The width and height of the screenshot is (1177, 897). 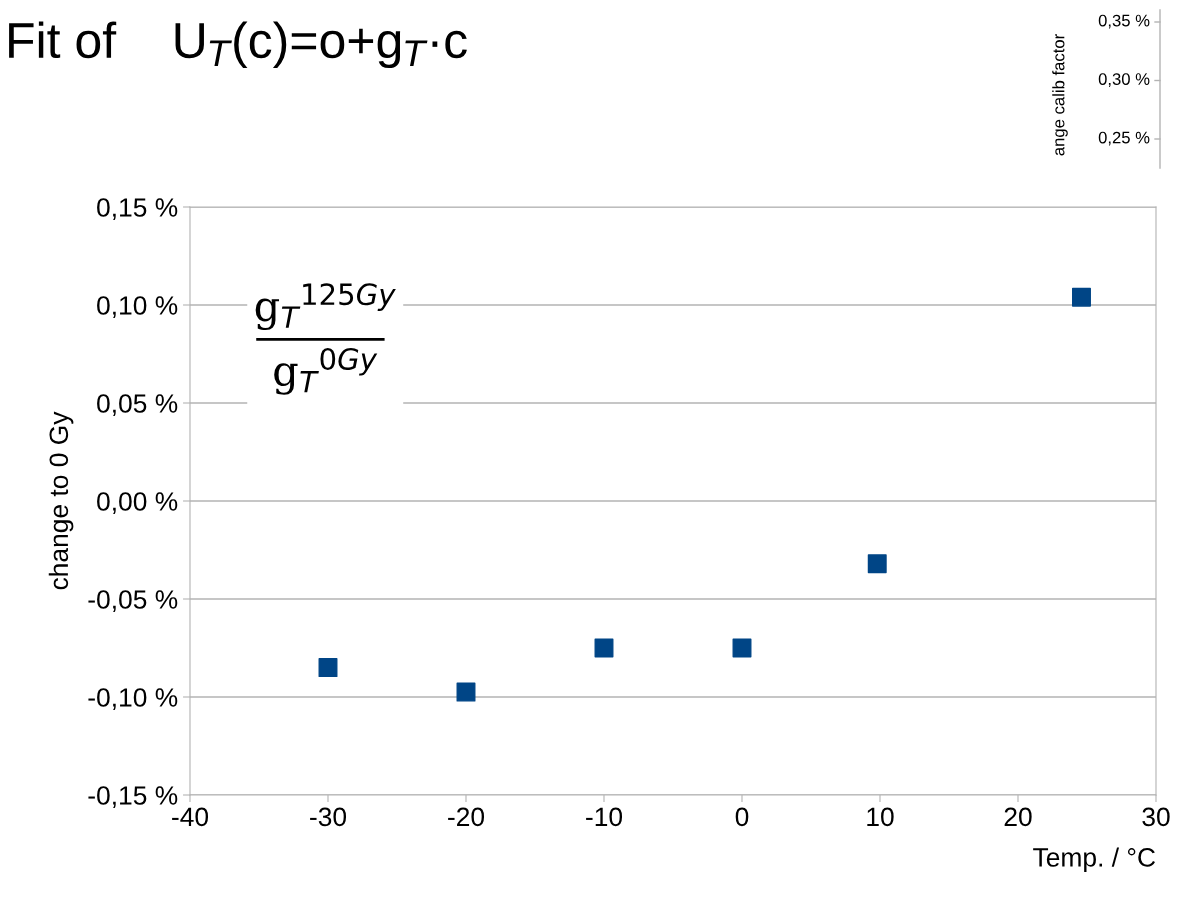 I want to click on x-tick-label: -10, so click(x=604, y=817).